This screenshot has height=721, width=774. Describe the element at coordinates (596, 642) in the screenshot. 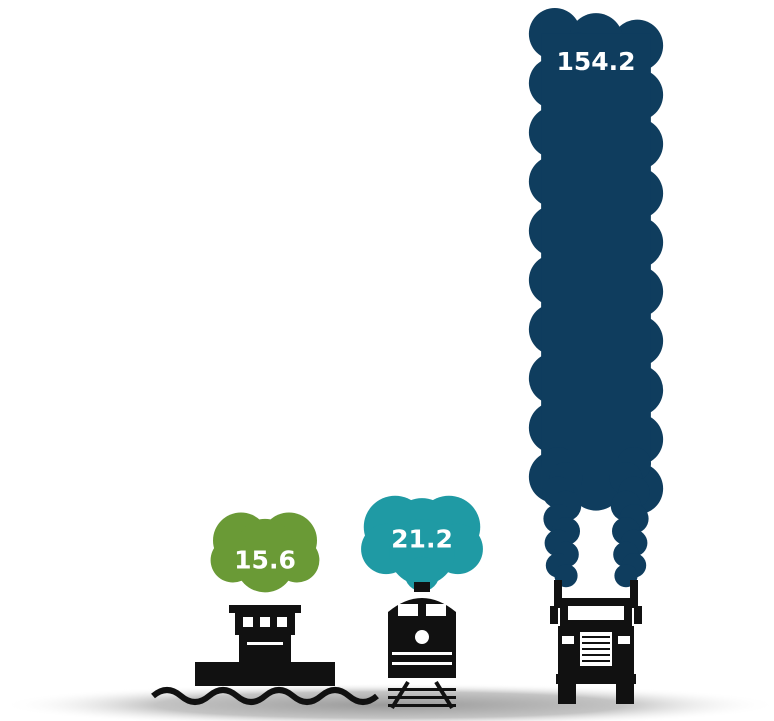

I see `truck-icon` at that location.